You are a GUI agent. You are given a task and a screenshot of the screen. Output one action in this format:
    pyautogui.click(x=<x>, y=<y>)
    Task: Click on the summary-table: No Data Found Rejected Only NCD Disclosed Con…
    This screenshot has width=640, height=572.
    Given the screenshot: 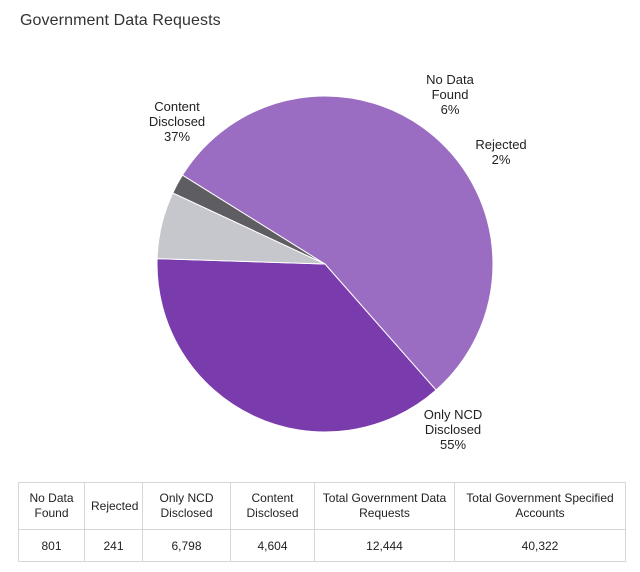 What is the action you would take?
    pyautogui.click(x=322, y=522)
    